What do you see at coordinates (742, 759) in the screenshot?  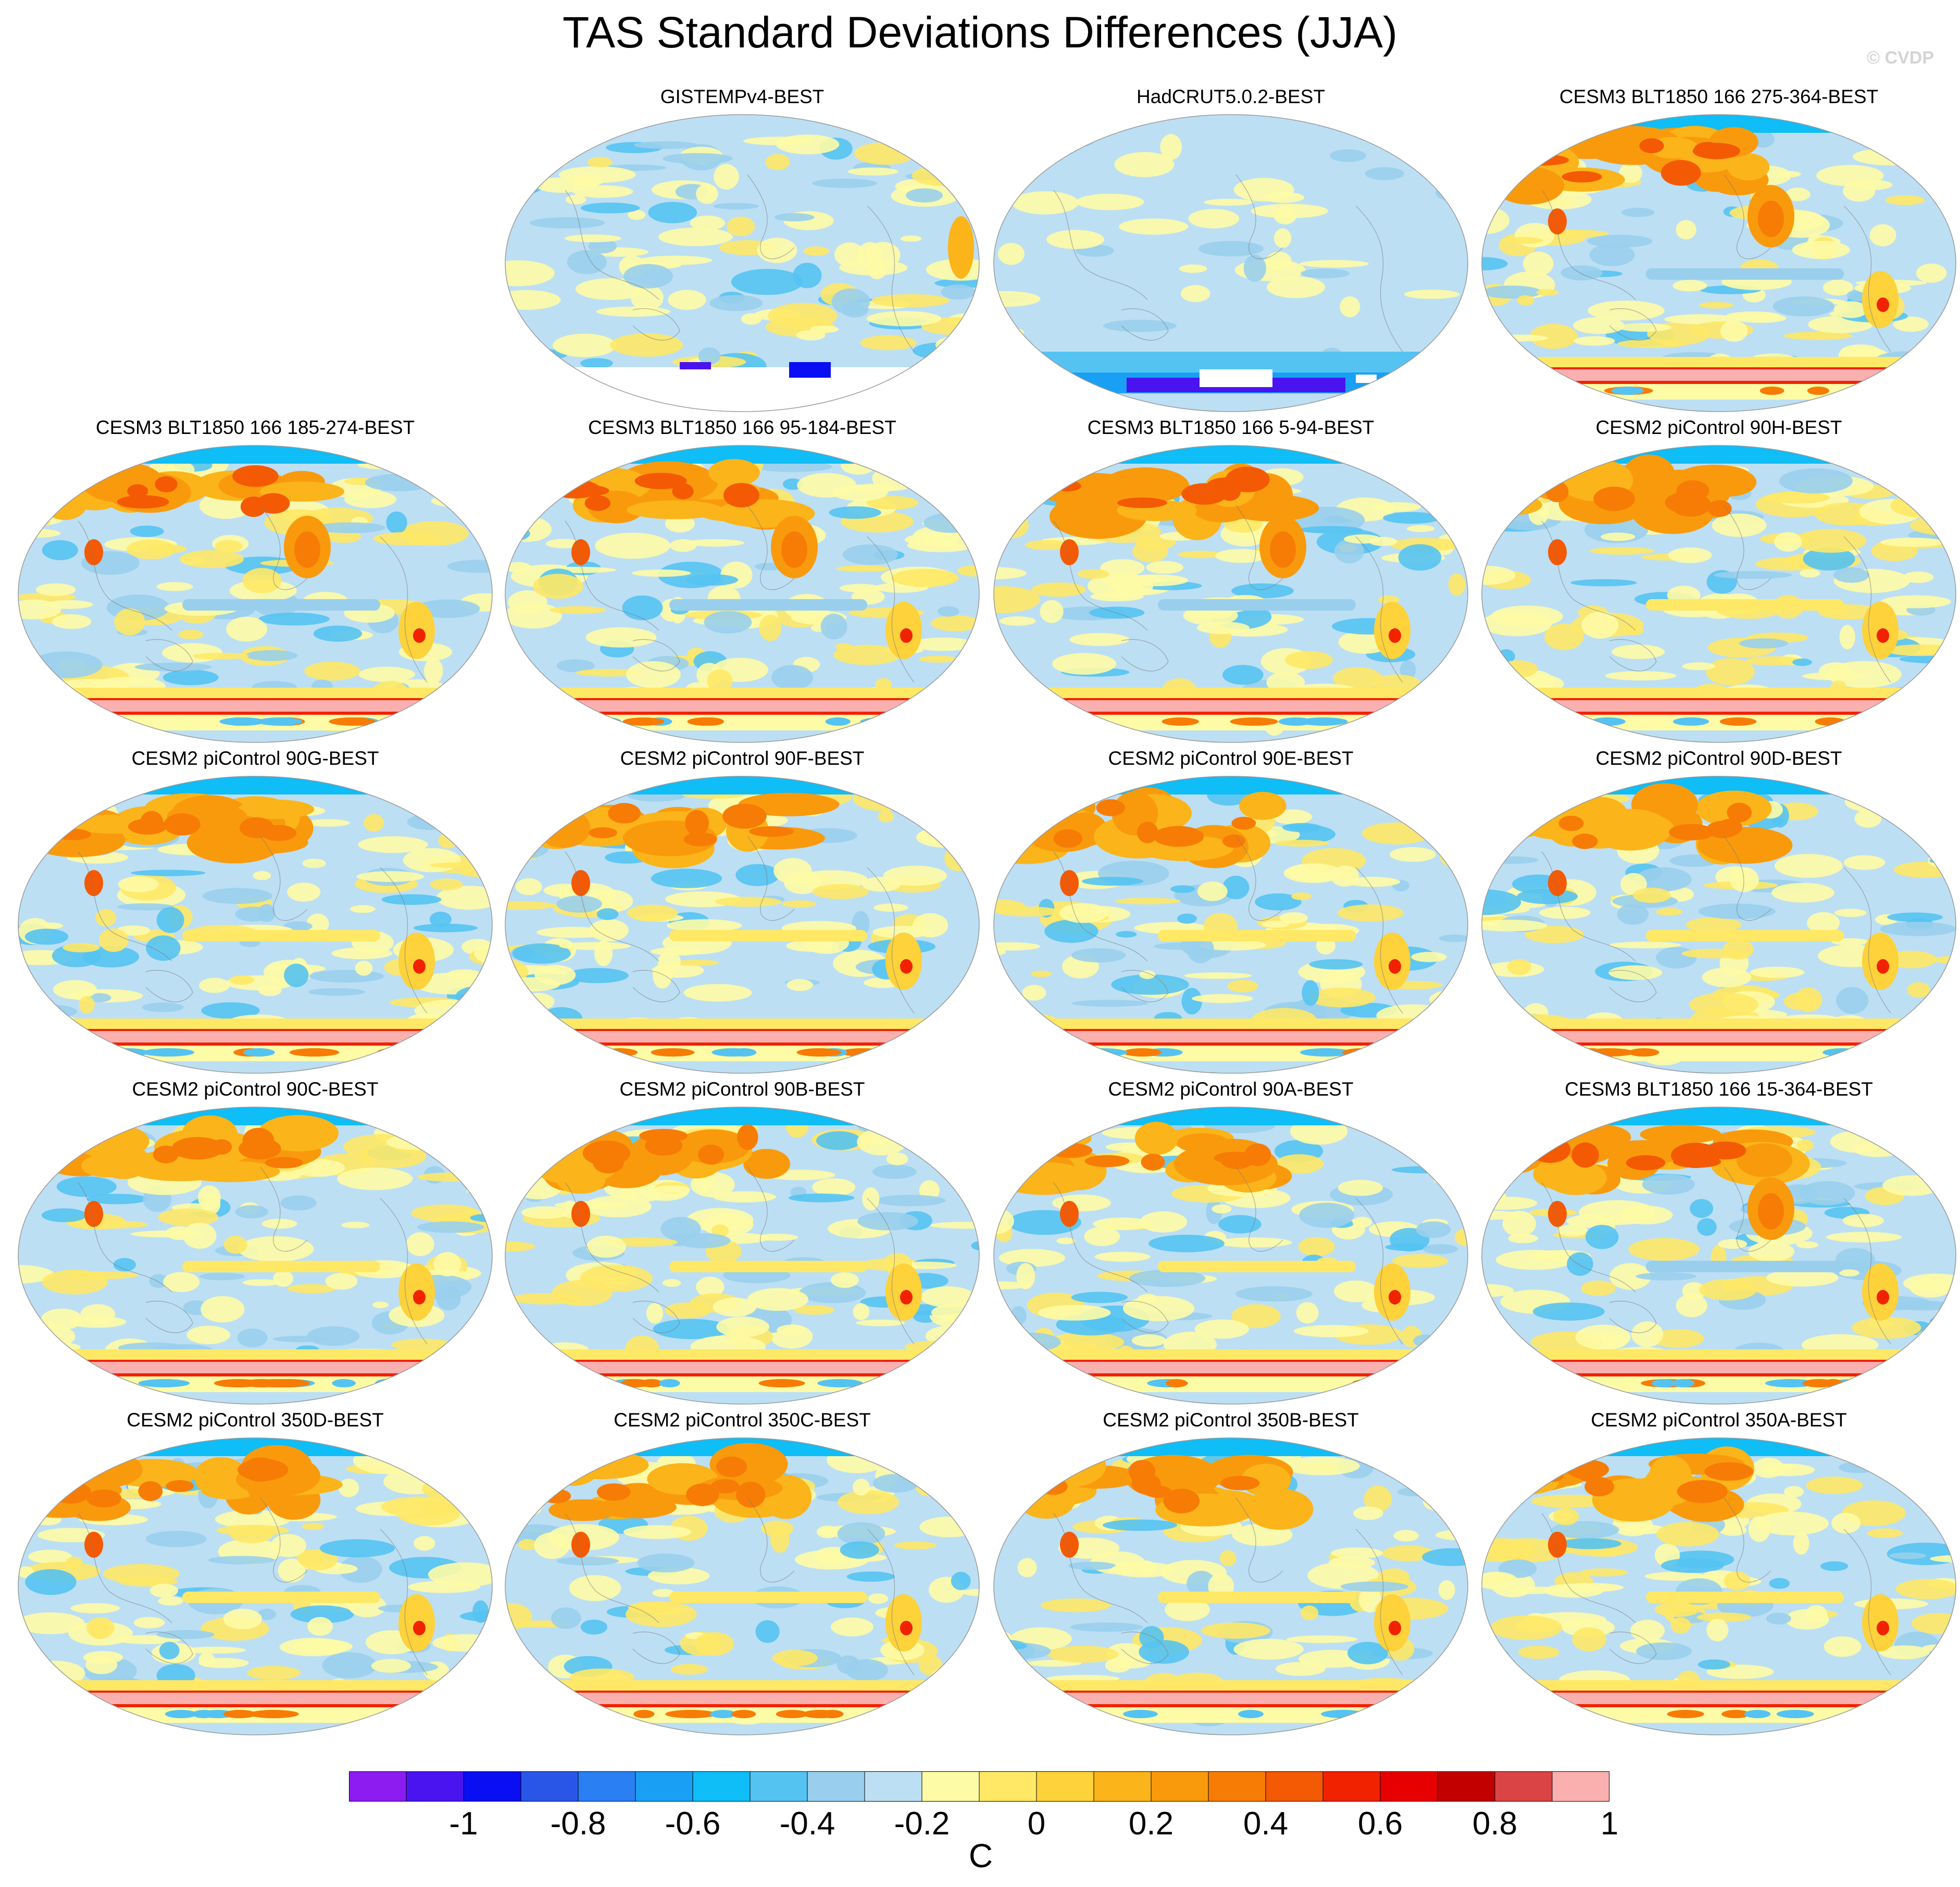 I see `panel-title: CESM2 piControl 90F-BEST` at bounding box center [742, 759].